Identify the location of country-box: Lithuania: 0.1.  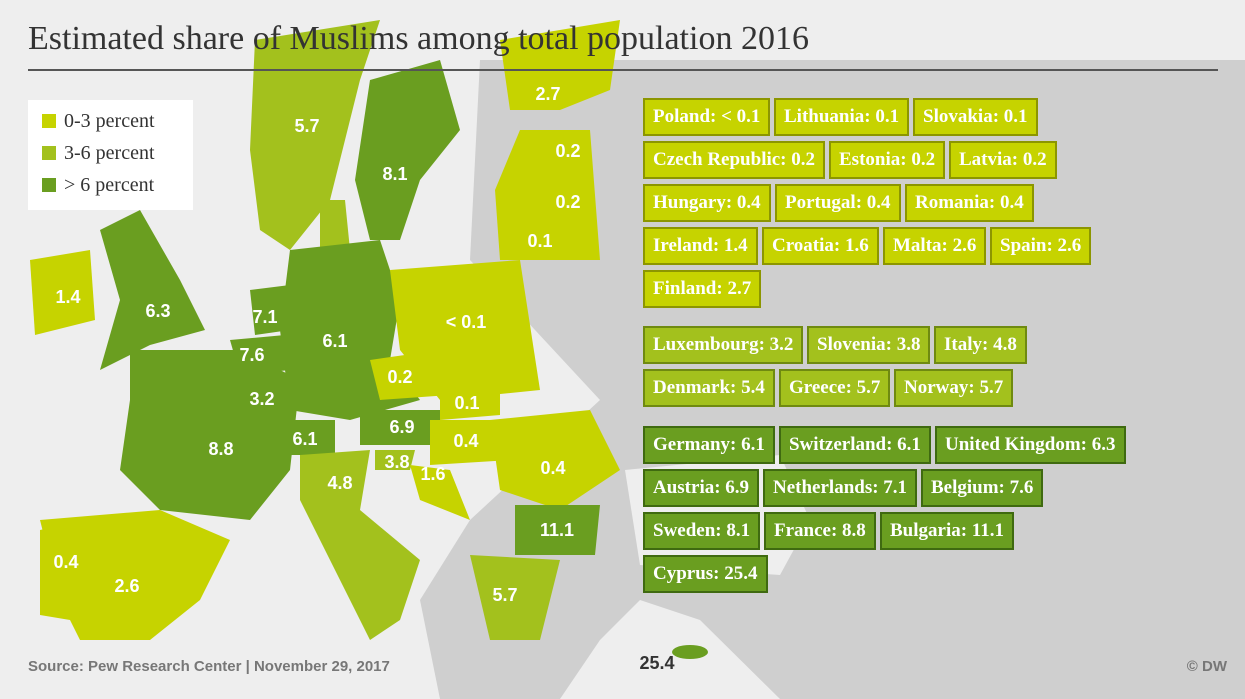
(842, 117).